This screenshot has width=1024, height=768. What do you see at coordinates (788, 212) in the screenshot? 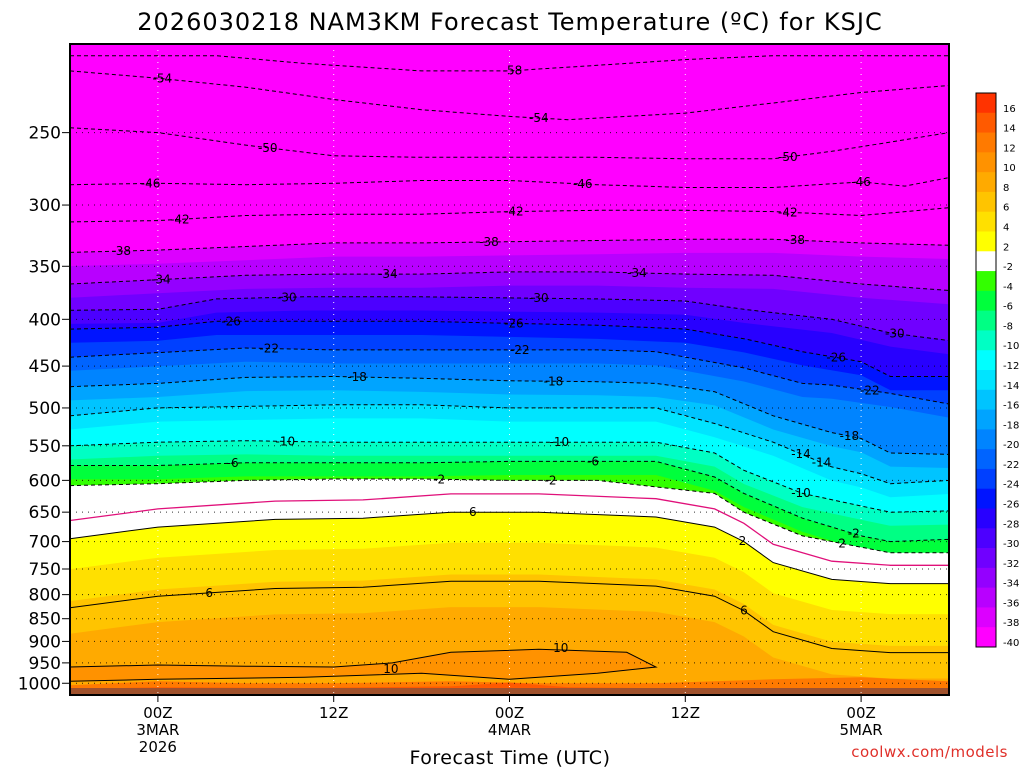
I see `contour-label-extra: -42` at bounding box center [788, 212].